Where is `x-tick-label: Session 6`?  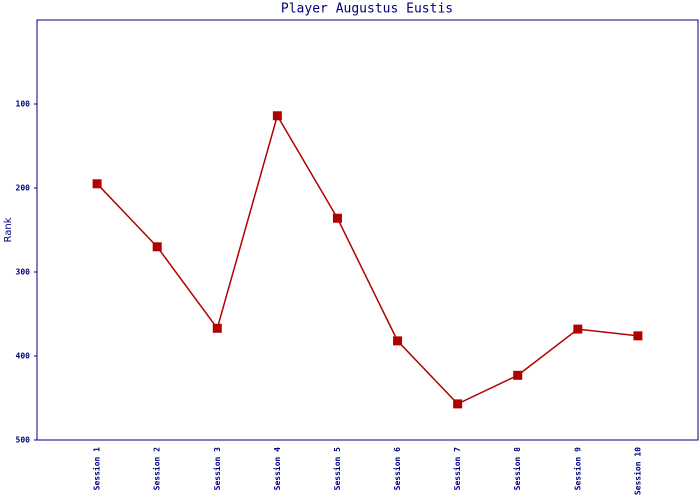 x-tick-label: Session 6 is located at coordinates (397, 469).